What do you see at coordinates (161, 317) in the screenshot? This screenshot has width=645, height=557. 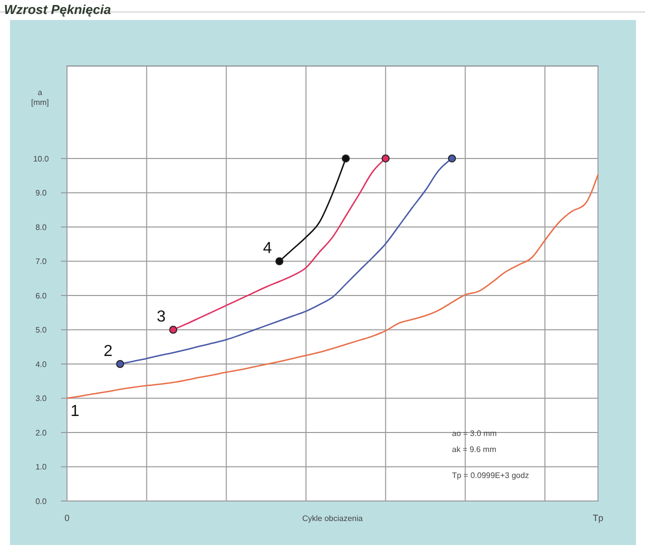 I see `series-label: 3` at bounding box center [161, 317].